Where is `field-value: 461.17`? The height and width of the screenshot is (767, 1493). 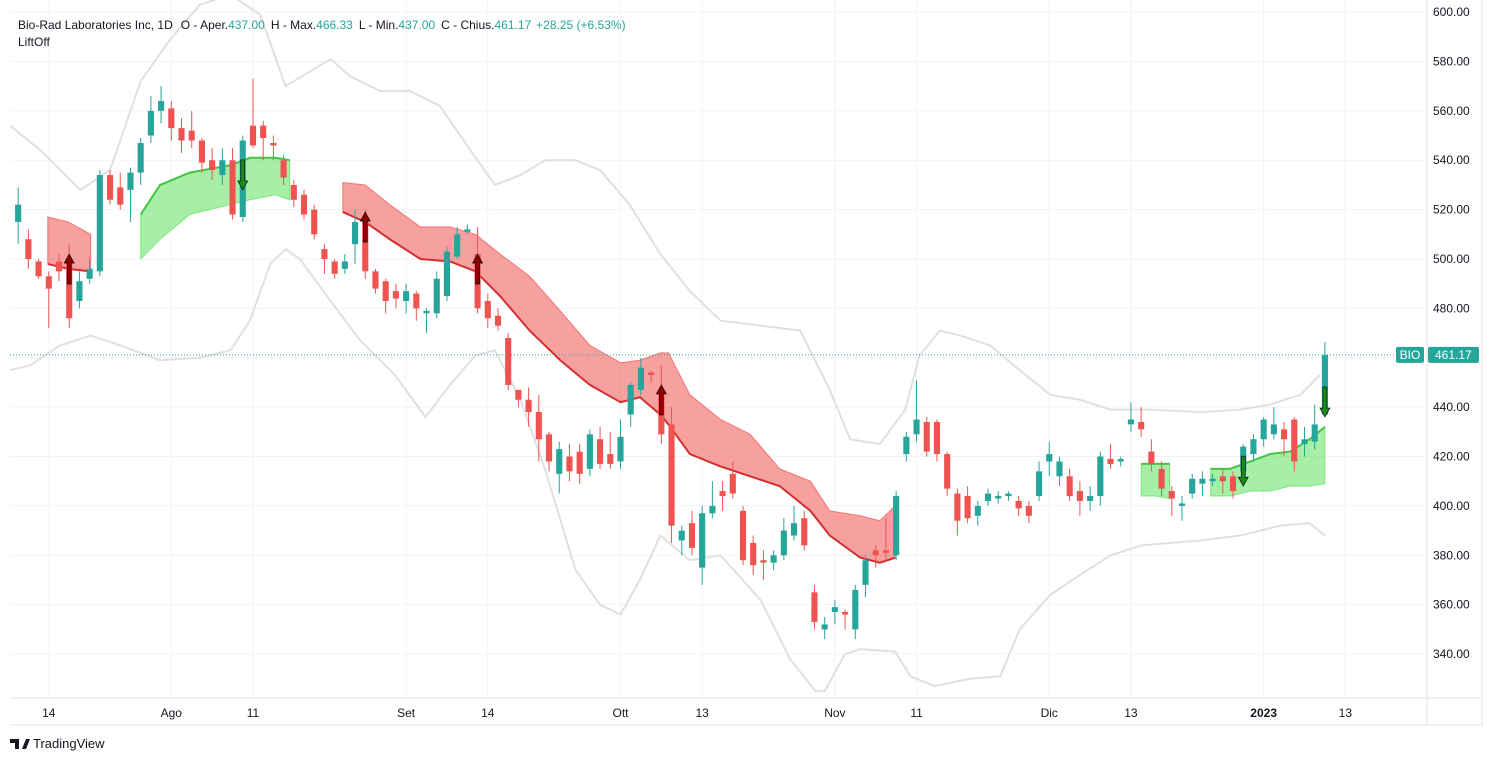
field-value: 461.17 is located at coordinates (512, 25).